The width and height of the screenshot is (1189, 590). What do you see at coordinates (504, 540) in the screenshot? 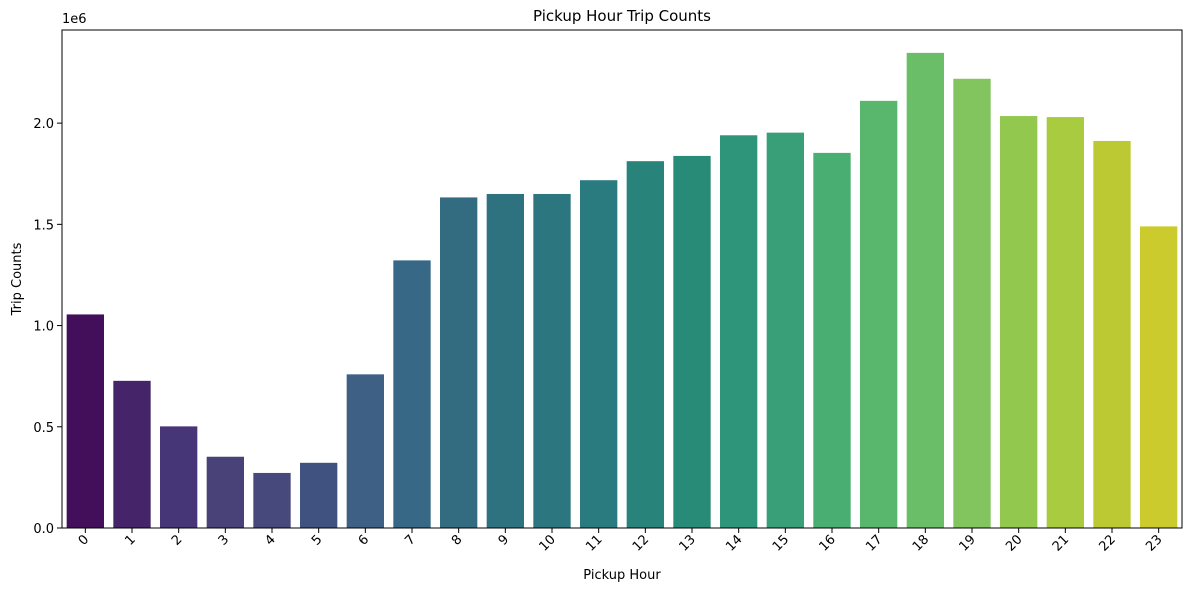
I see `x-tick-label: 9` at bounding box center [504, 540].